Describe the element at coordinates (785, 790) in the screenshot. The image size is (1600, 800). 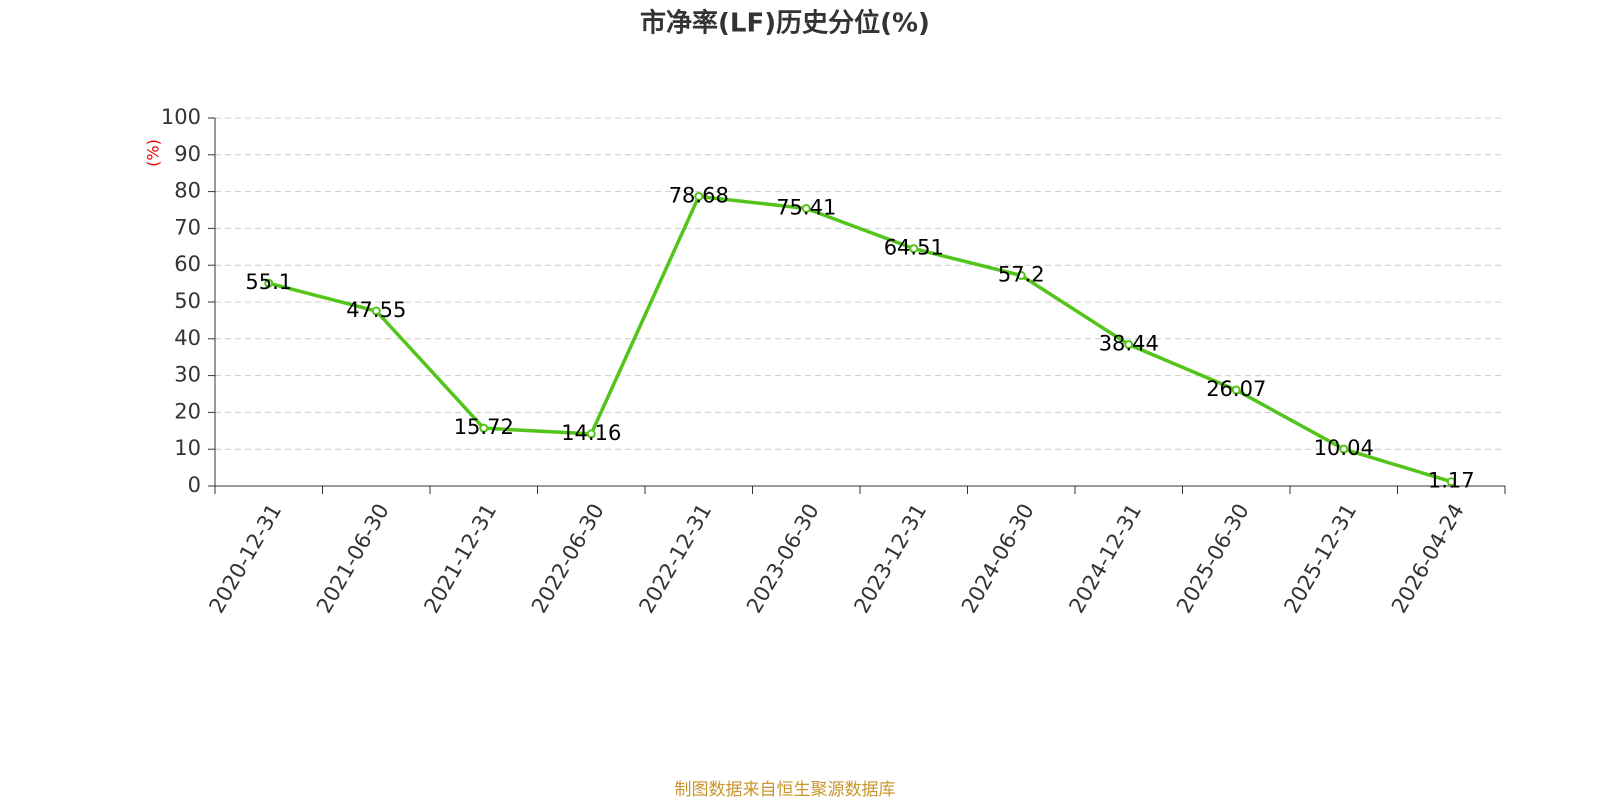
I see `source-note: 制图数据来自恒生聚源数据库` at that location.